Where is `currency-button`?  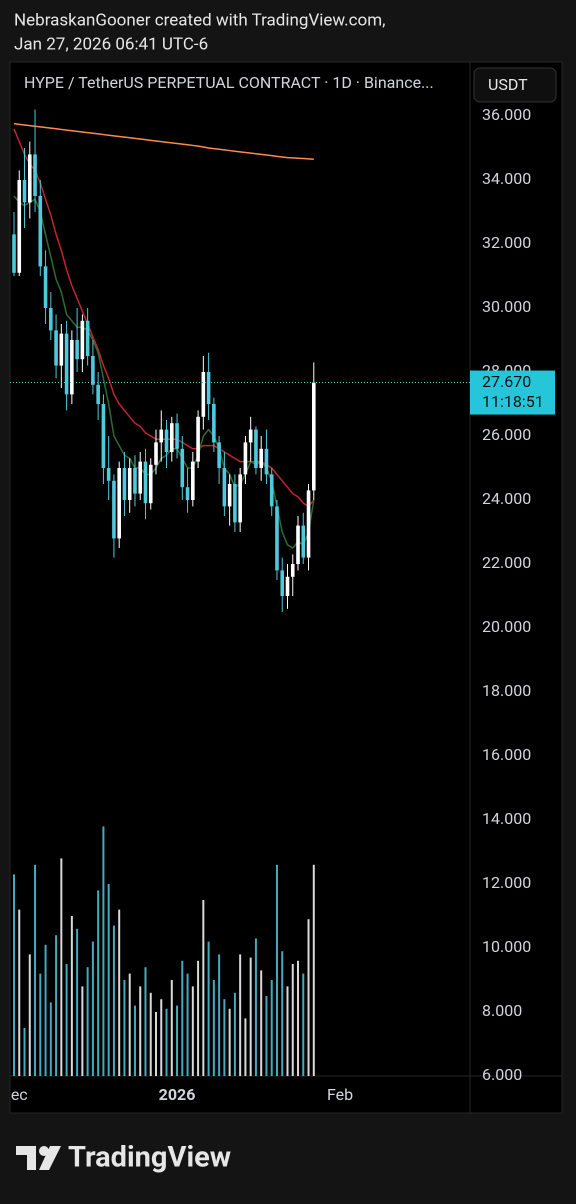 currency-button is located at coordinates (515, 85).